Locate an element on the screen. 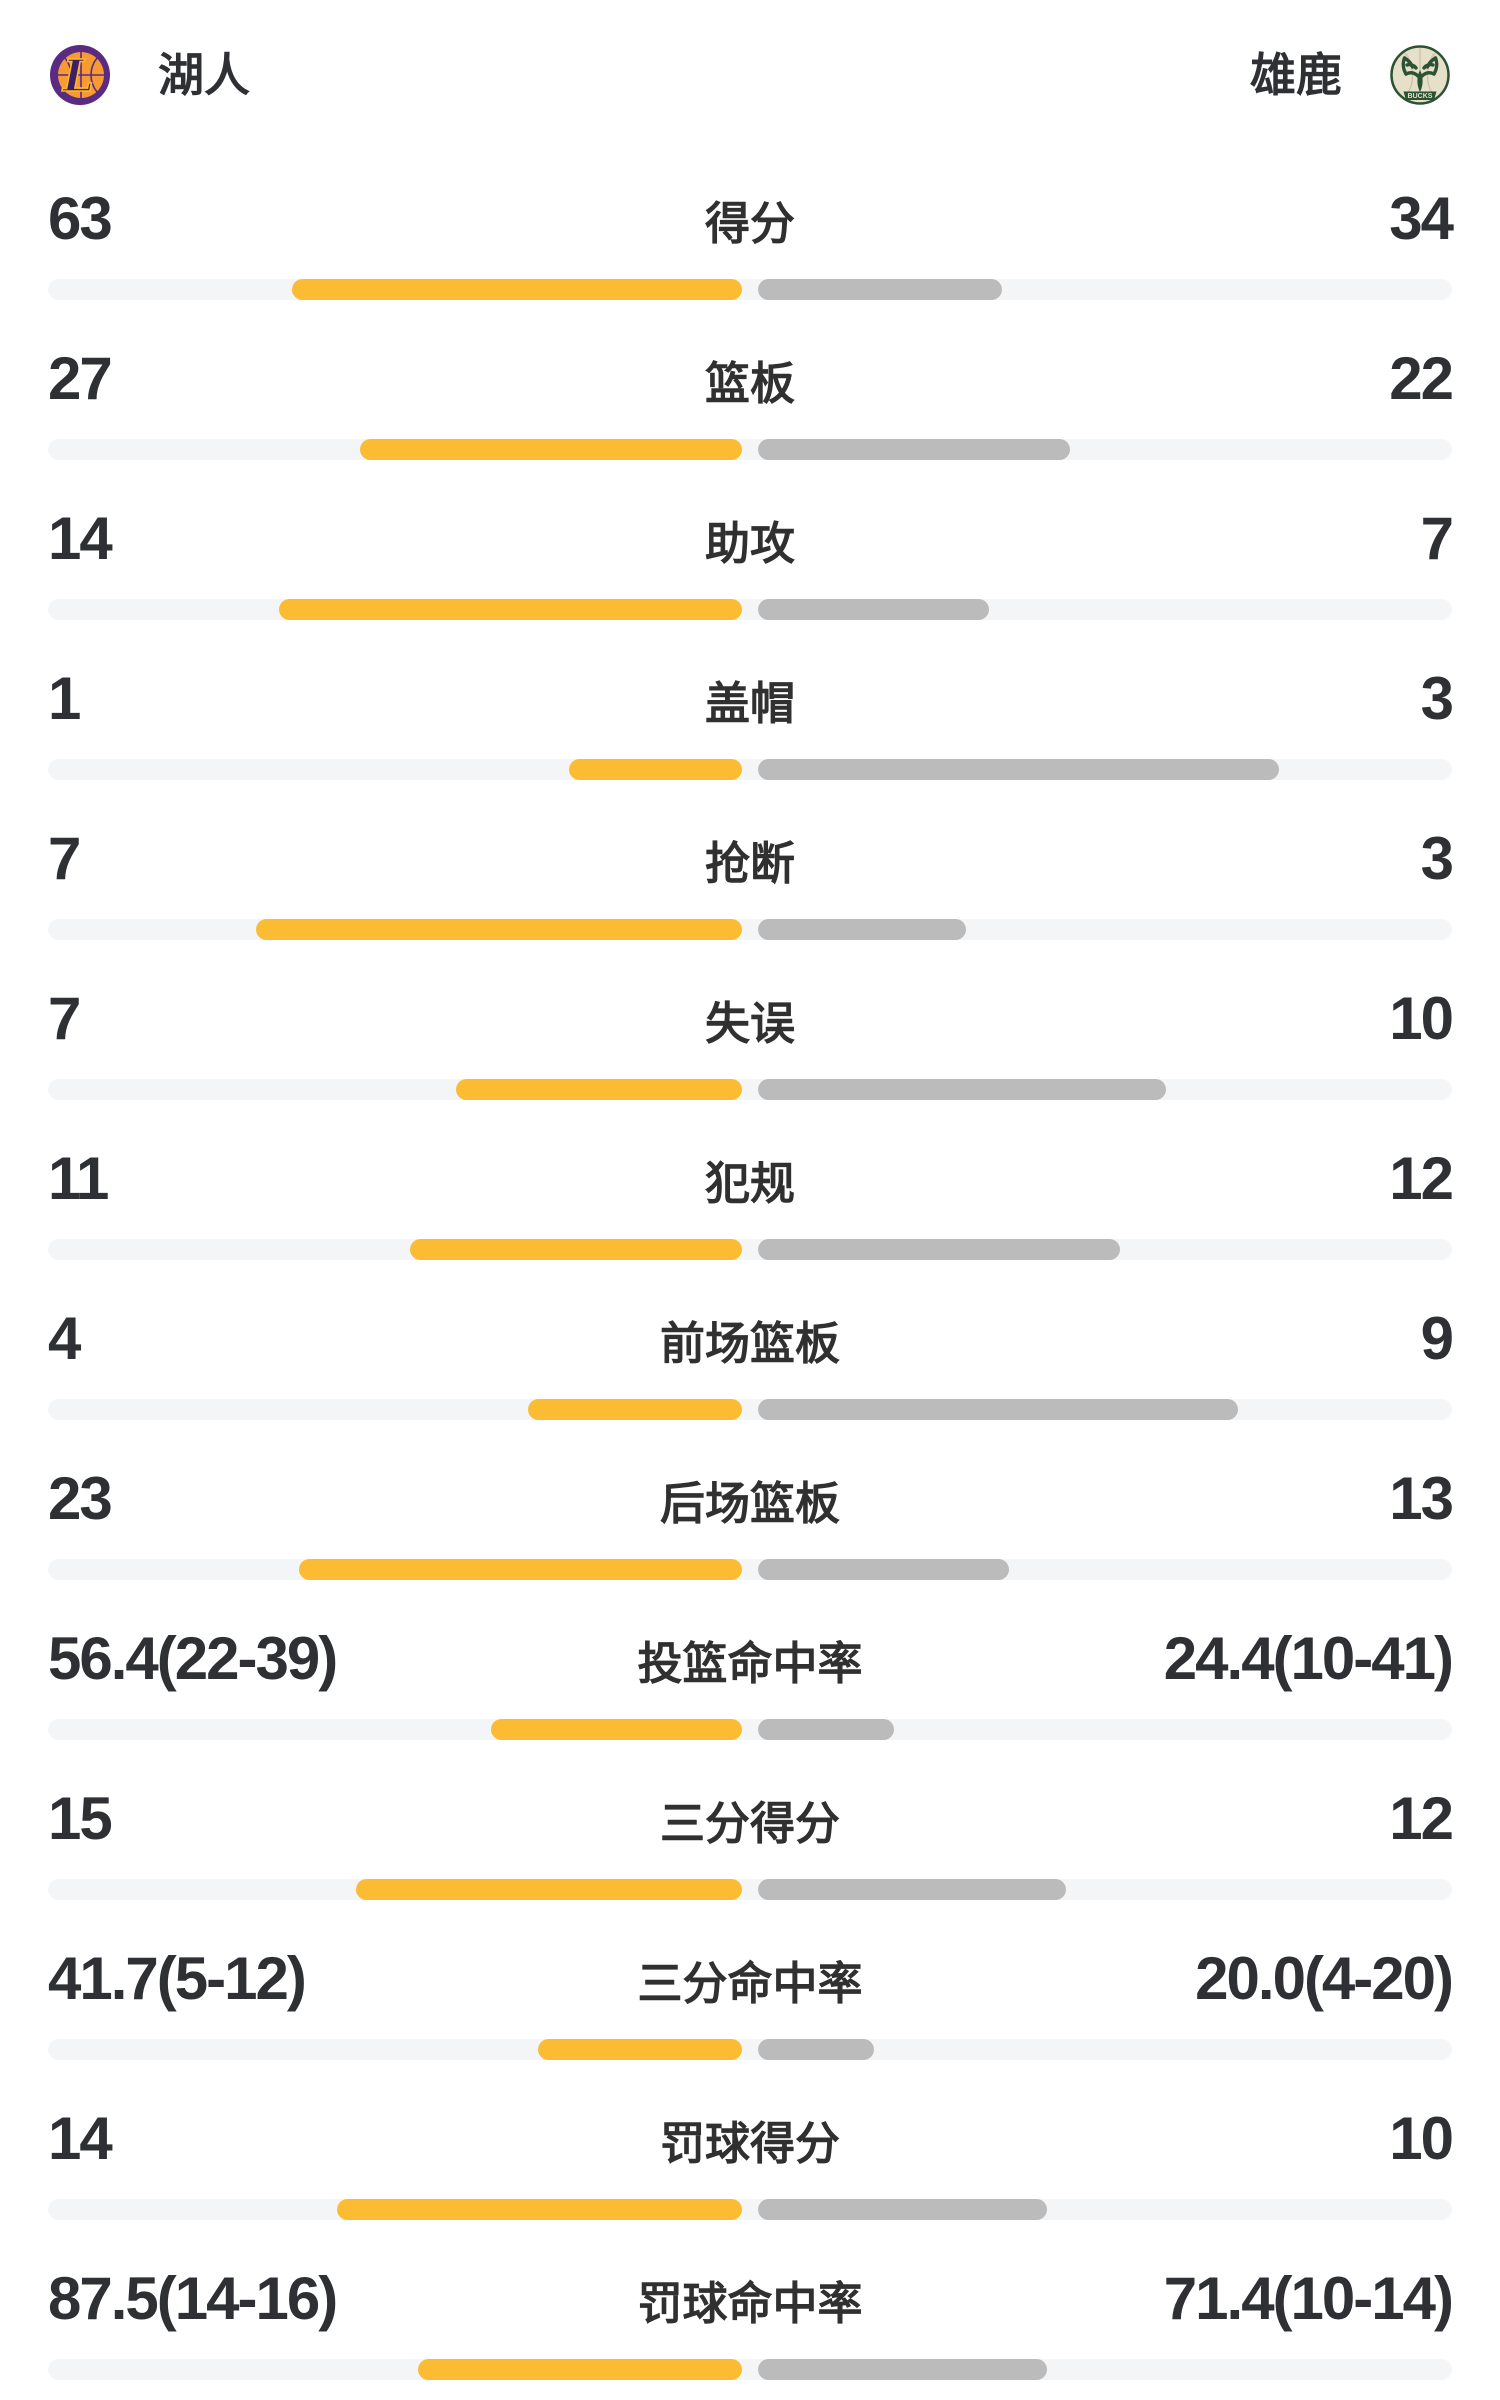  stat-row-text: 4 前场篮板 9 is located at coordinates (751, 1340).